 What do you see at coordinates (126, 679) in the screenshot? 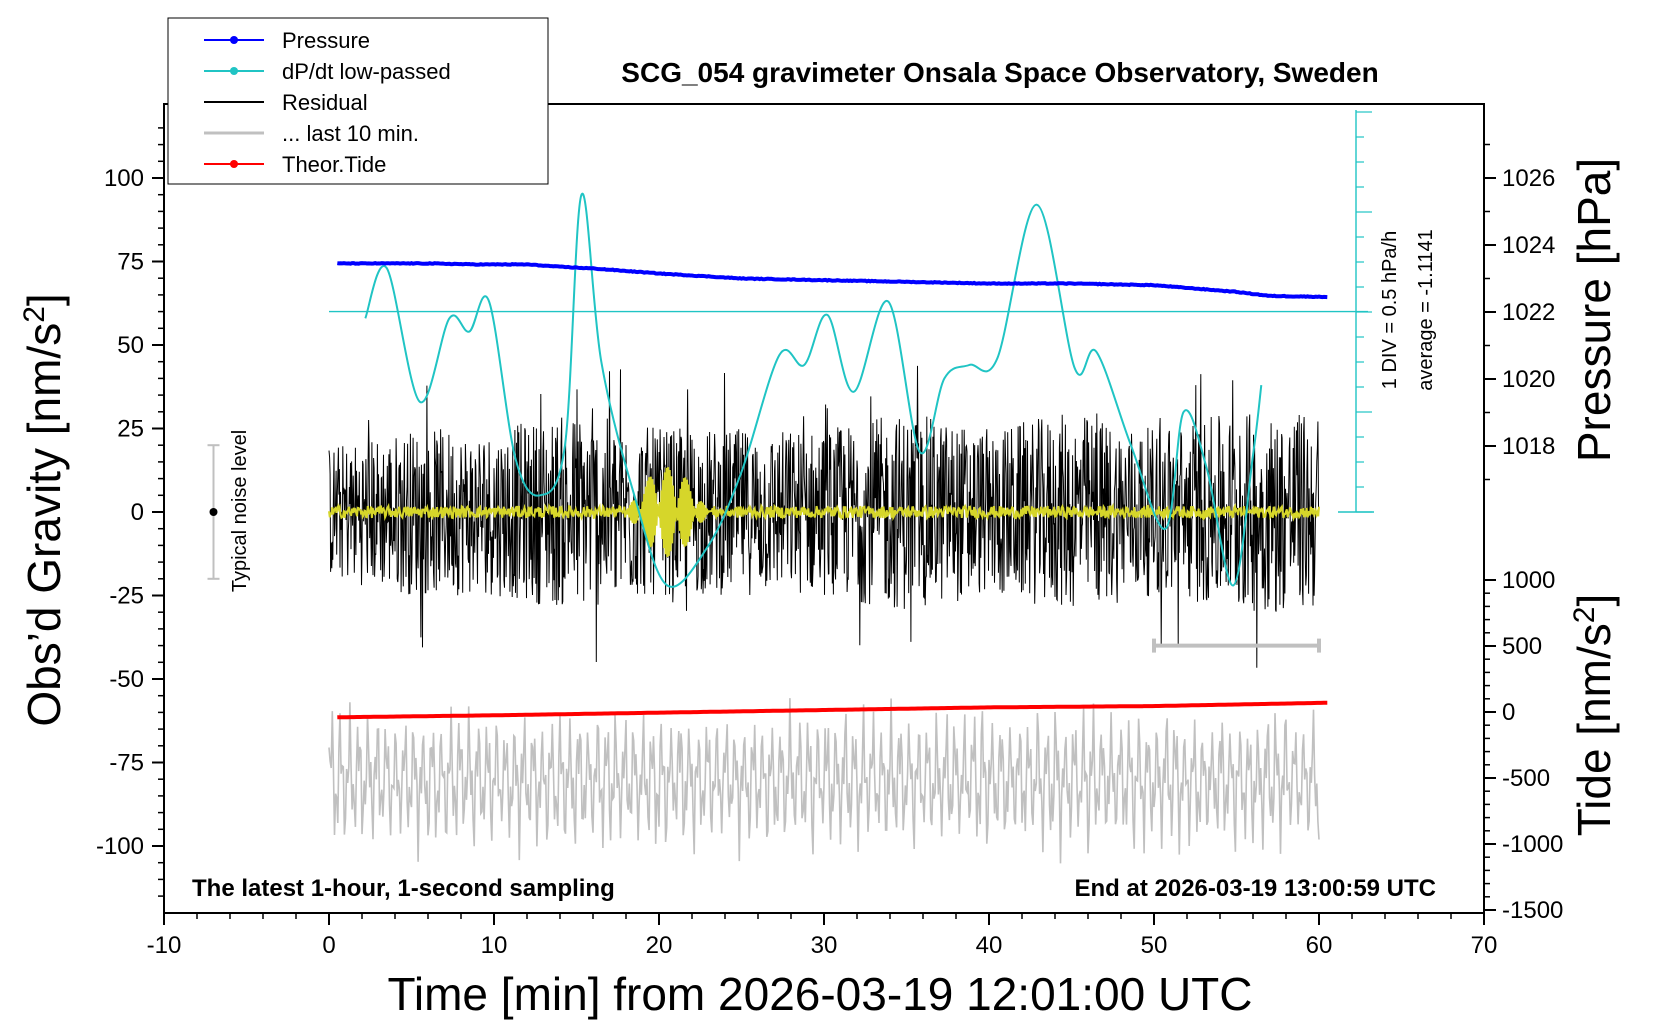
I see `y-tick-label: -50` at bounding box center [126, 679].